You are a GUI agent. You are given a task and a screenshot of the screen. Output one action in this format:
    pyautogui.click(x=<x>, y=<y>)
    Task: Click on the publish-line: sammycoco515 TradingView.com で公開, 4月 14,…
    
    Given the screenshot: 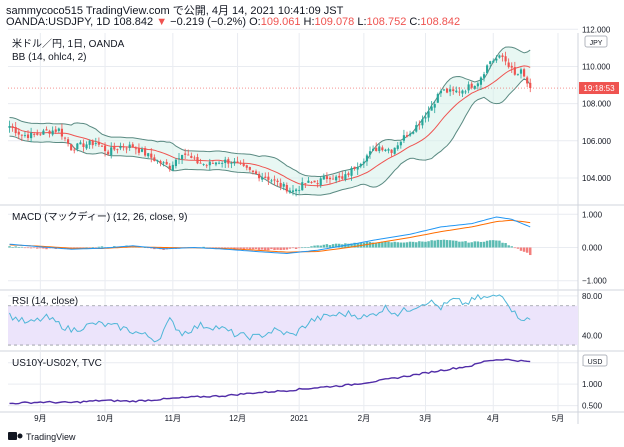 What is the action you would take?
    pyautogui.click(x=175, y=11)
    